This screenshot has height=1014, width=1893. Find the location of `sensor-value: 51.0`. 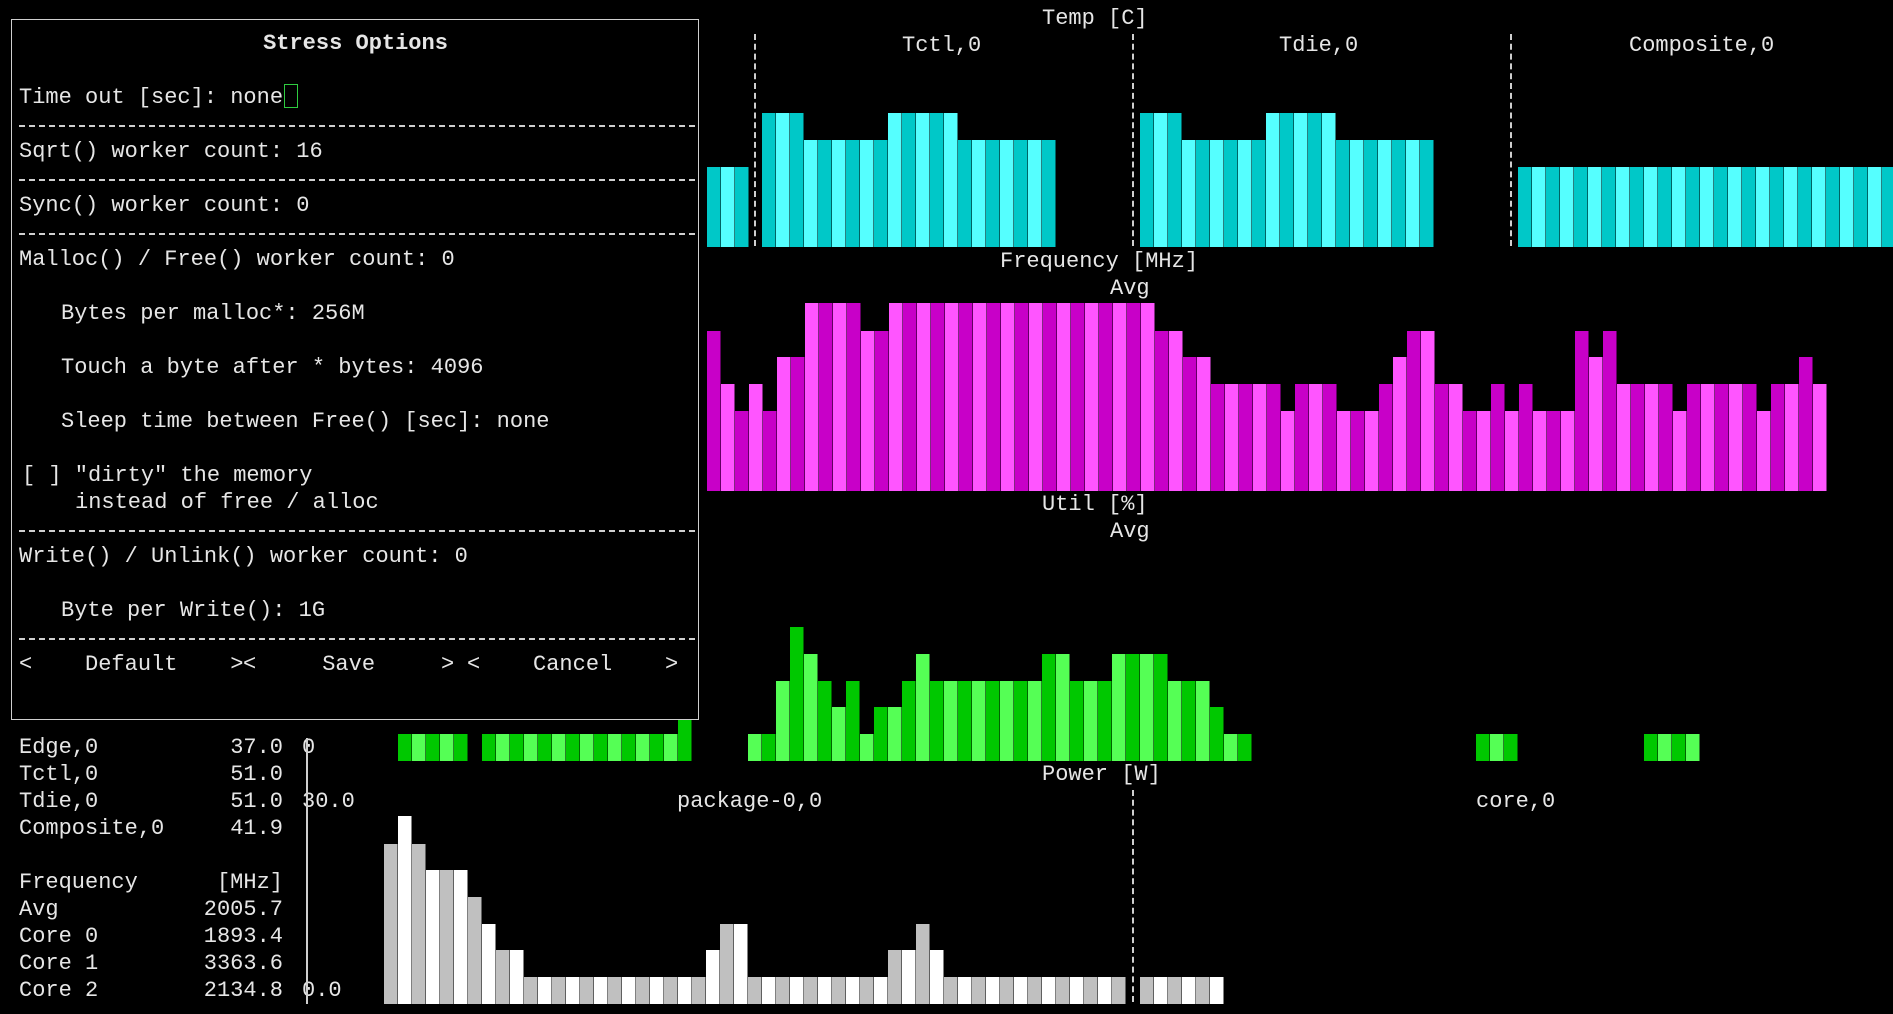

sensor-value: 51.0 is located at coordinates (256, 774).